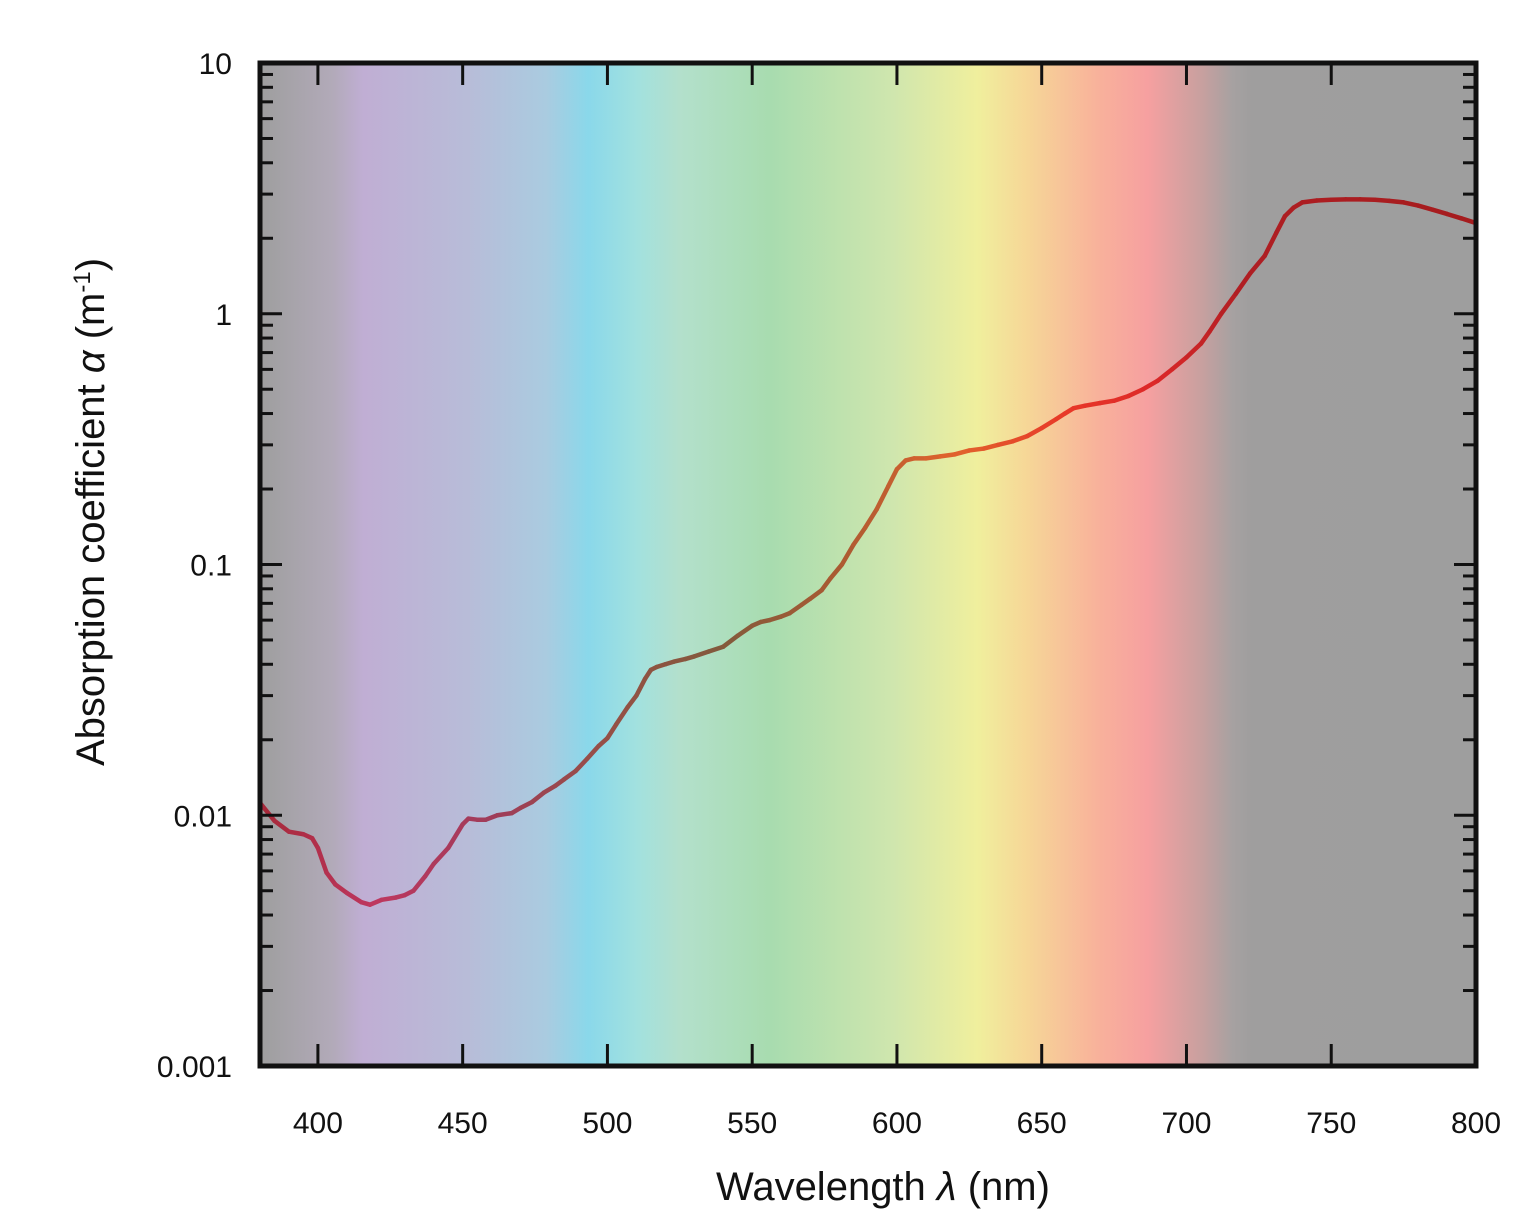 Image resolution: width=1539 pixels, height=1221 pixels. Describe the element at coordinates (91, 512) in the screenshot. I see `y-axis-title: Absorption coefficient α (m-1)` at that location.